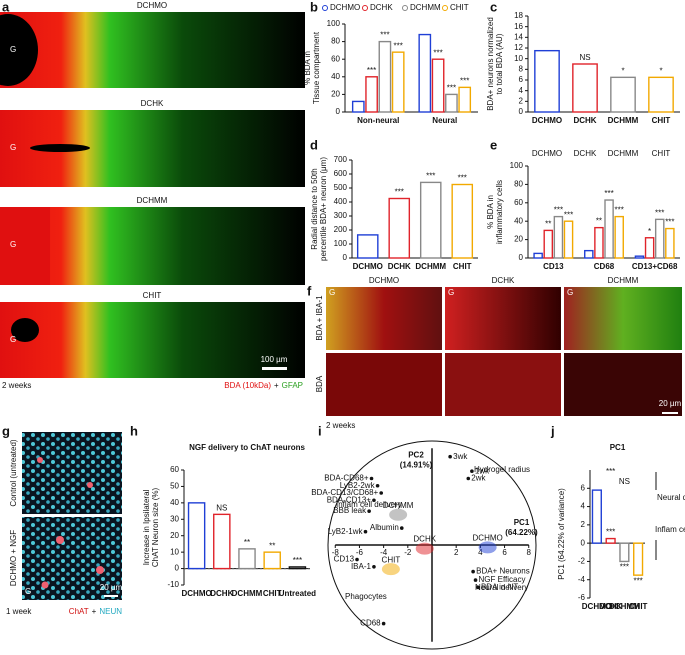  I want to click on group-label: DCHK, so click(424, 539).